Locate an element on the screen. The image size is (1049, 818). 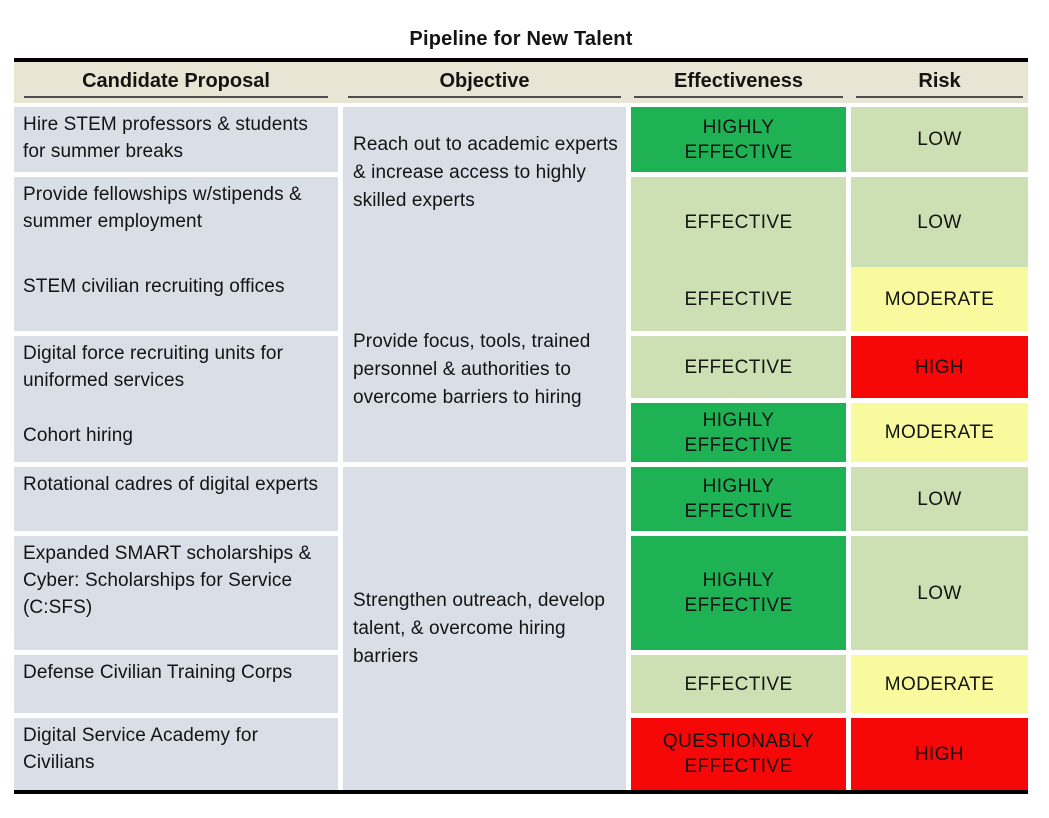
table-bottom-border is located at coordinates (521, 792).